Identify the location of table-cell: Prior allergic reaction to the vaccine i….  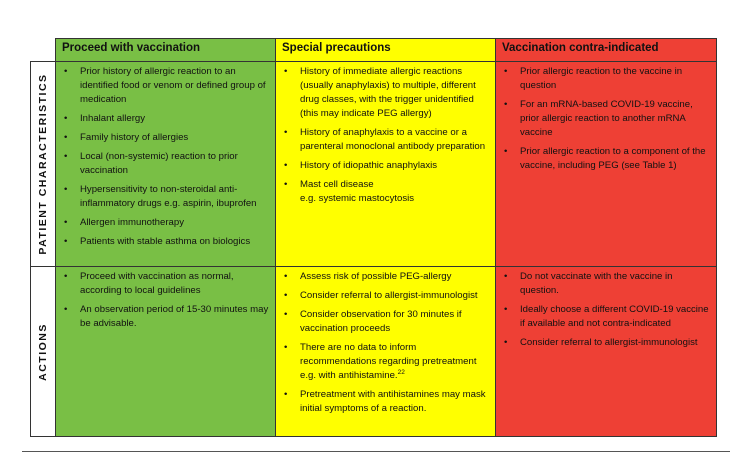
(606, 164).